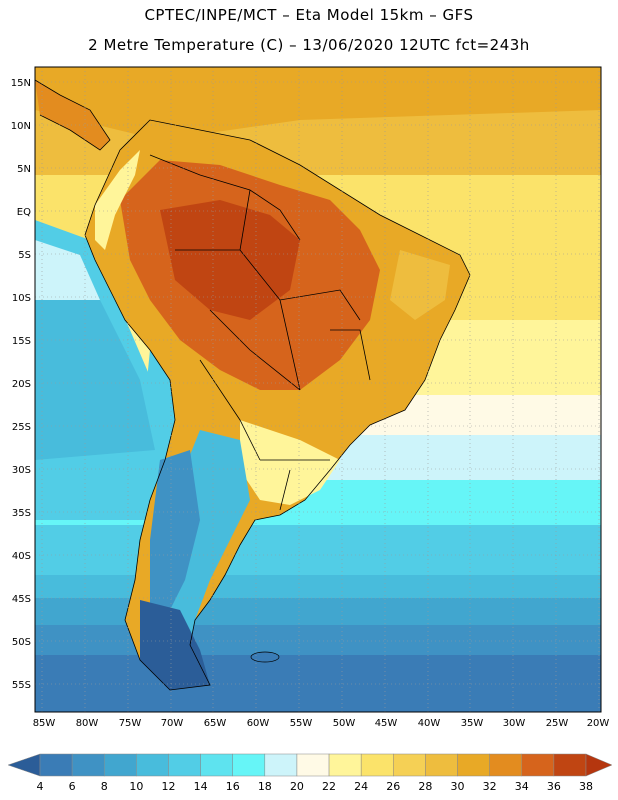  What do you see at coordinates (233, 786) in the screenshot?
I see `colorbar-tick-label: 16` at bounding box center [233, 786].